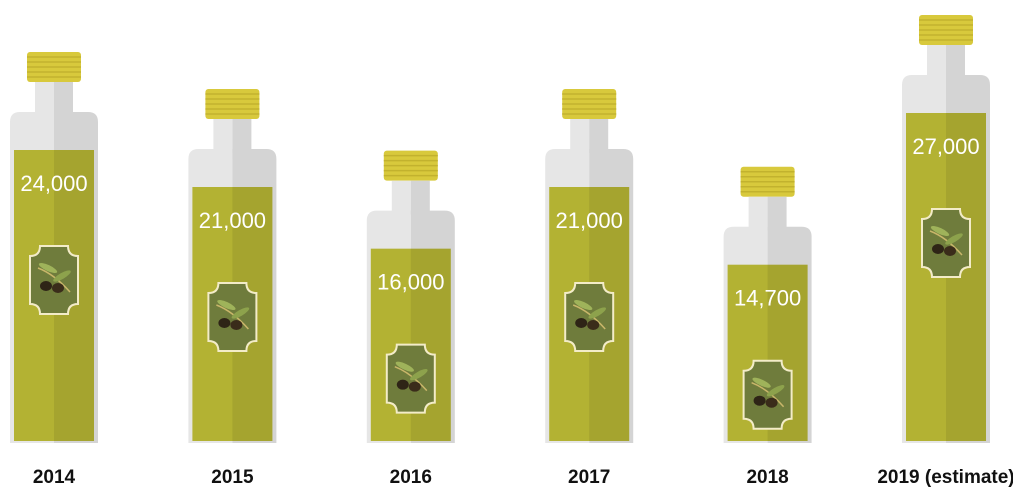  Describe the element at coordinates (411, 477) in the screenshot. I see `x-tick-label: 2016` at that location.